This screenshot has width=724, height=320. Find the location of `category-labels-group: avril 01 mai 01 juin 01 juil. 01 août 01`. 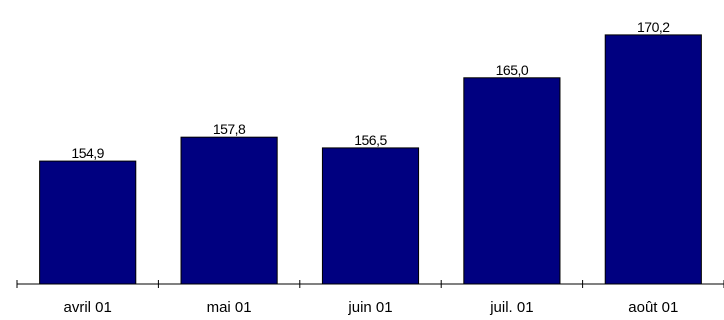

category-labels-group: avril 01 mai 01 juin 01 juil. 01 août 01 is located at coordinates (371, 307).